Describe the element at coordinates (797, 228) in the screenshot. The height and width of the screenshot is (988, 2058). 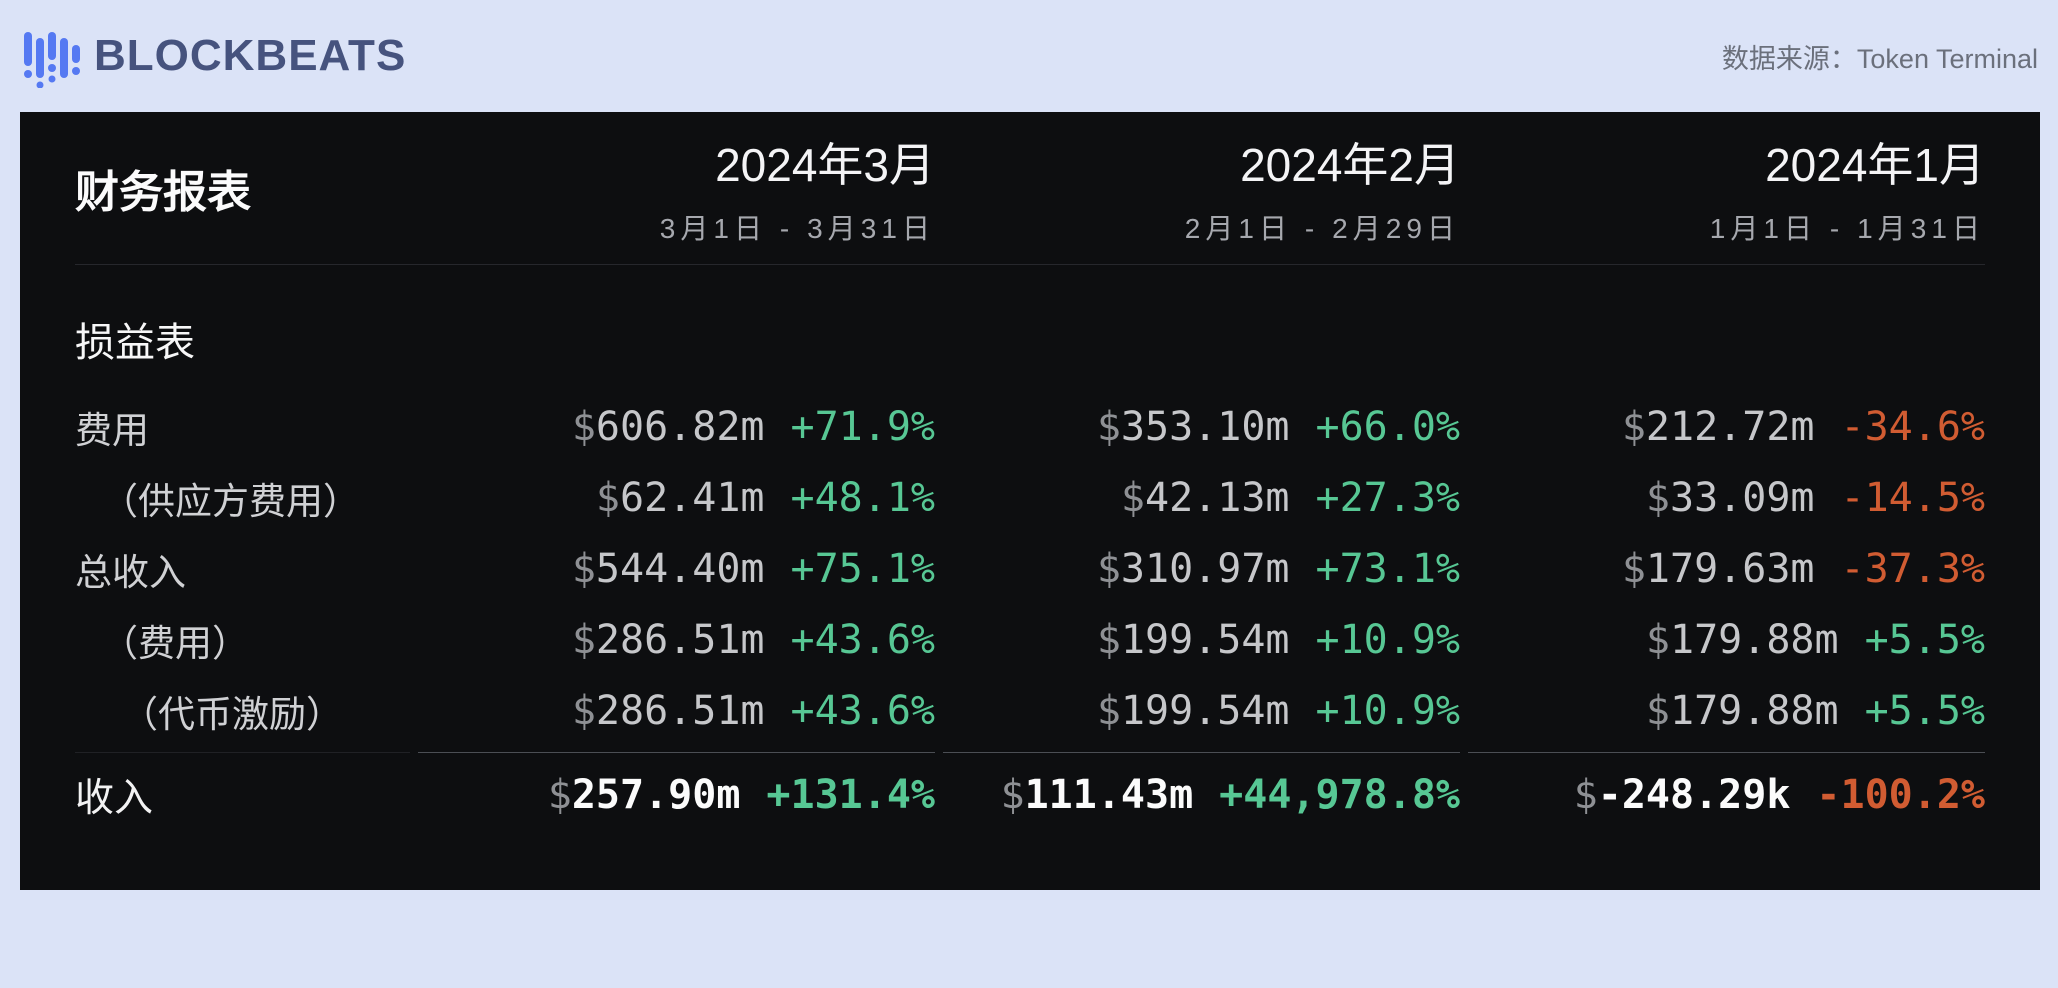
I see `period-range: 3月1日 - 3月31日` at that location.